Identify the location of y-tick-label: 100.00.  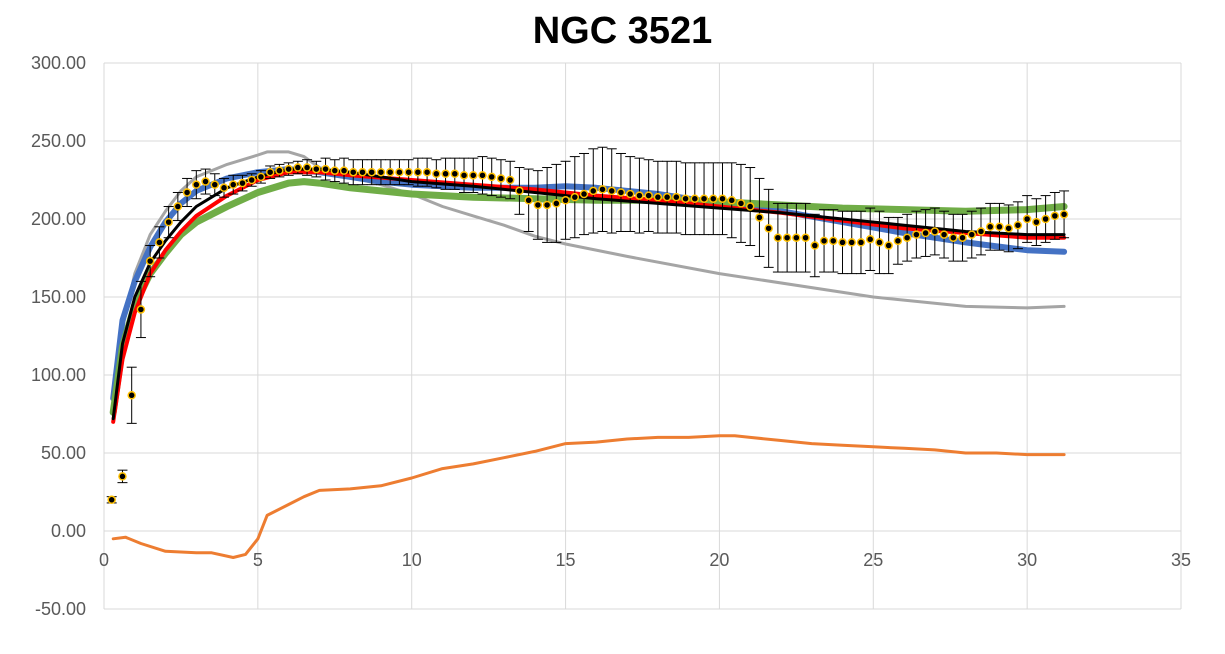
(58, 375).